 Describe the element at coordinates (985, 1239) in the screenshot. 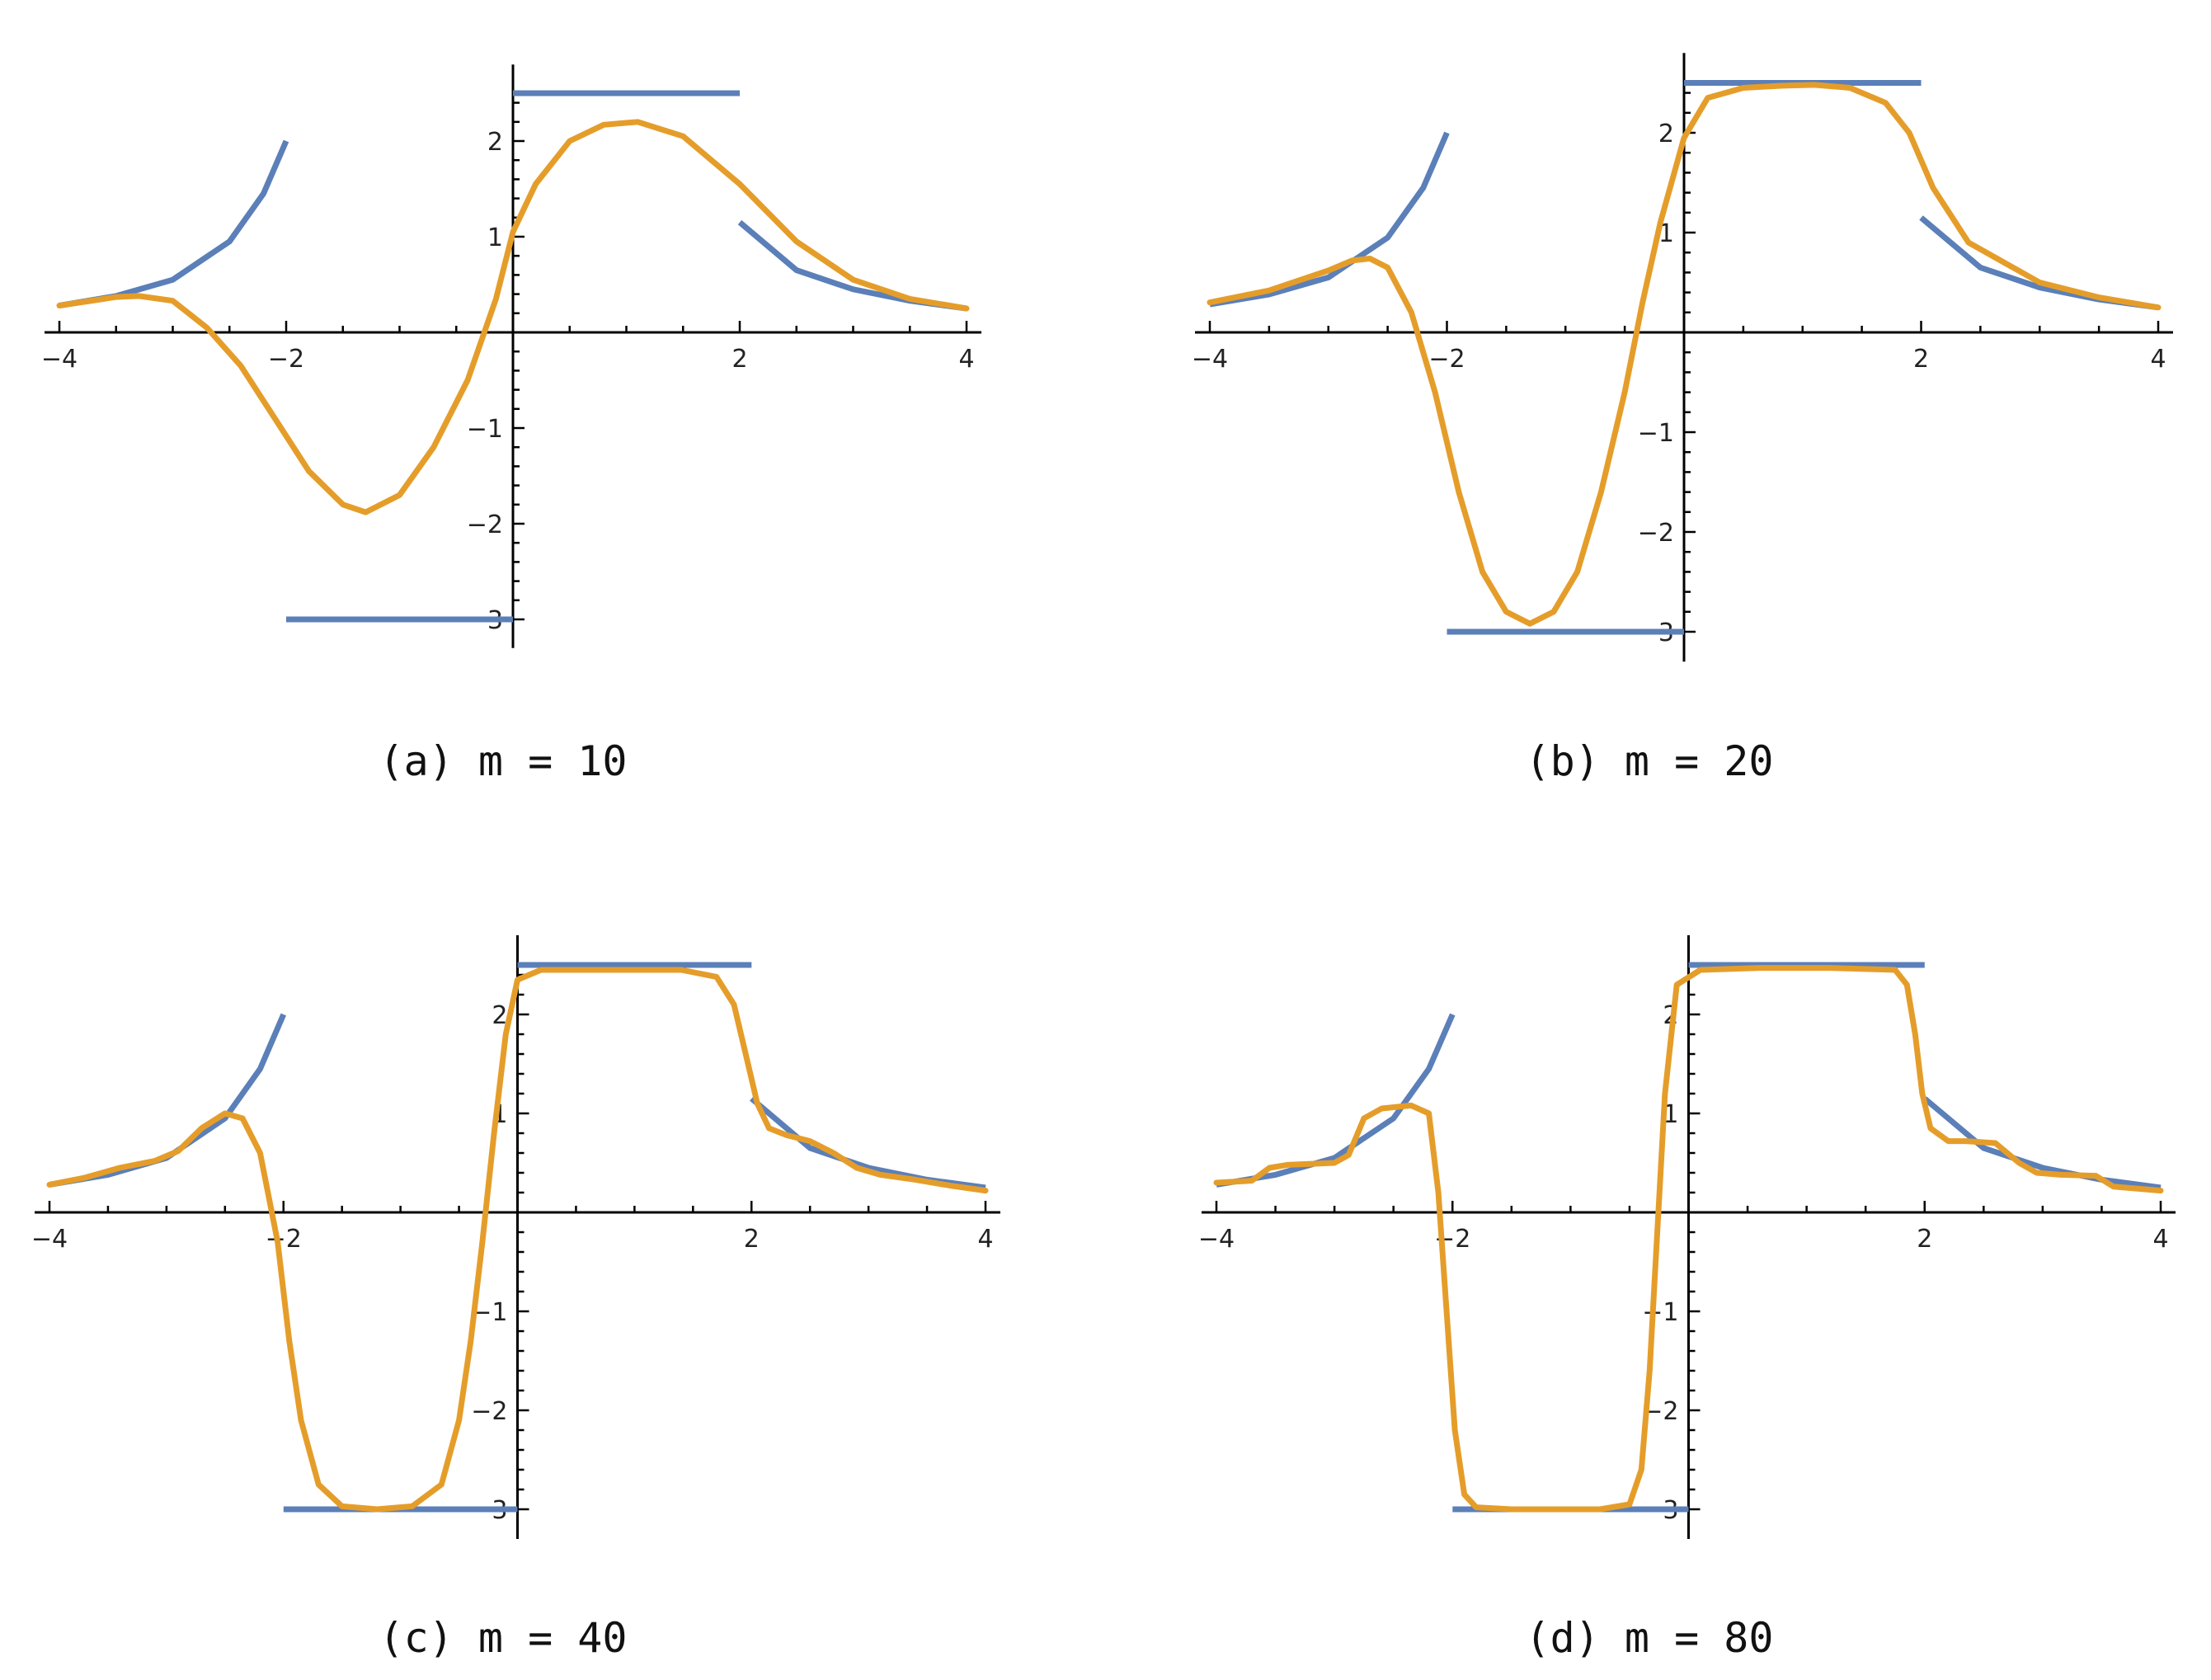

I see `x-tick-label-c: 4` at that location.